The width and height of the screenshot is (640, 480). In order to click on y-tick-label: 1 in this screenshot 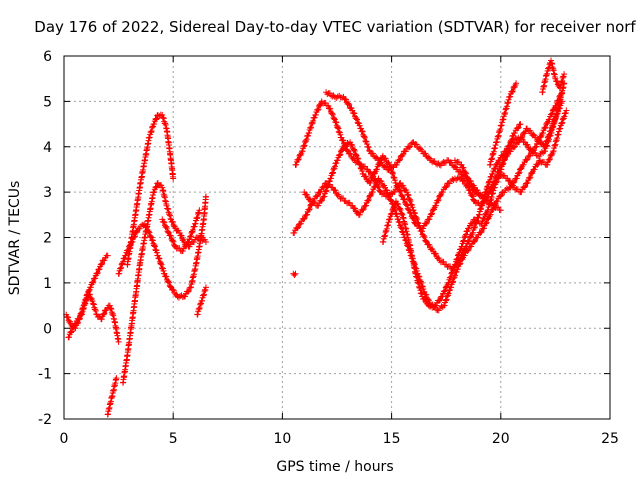, I will do `click(47, 284)`.